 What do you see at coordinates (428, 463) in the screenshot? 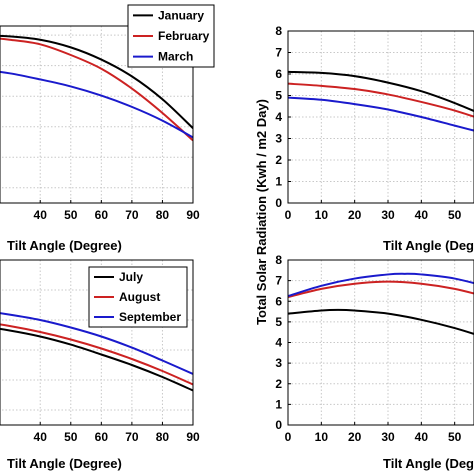
I see `x-axis-label-bottom-right: Tilt Angle (Degree)` at bounding box center [428, 463].